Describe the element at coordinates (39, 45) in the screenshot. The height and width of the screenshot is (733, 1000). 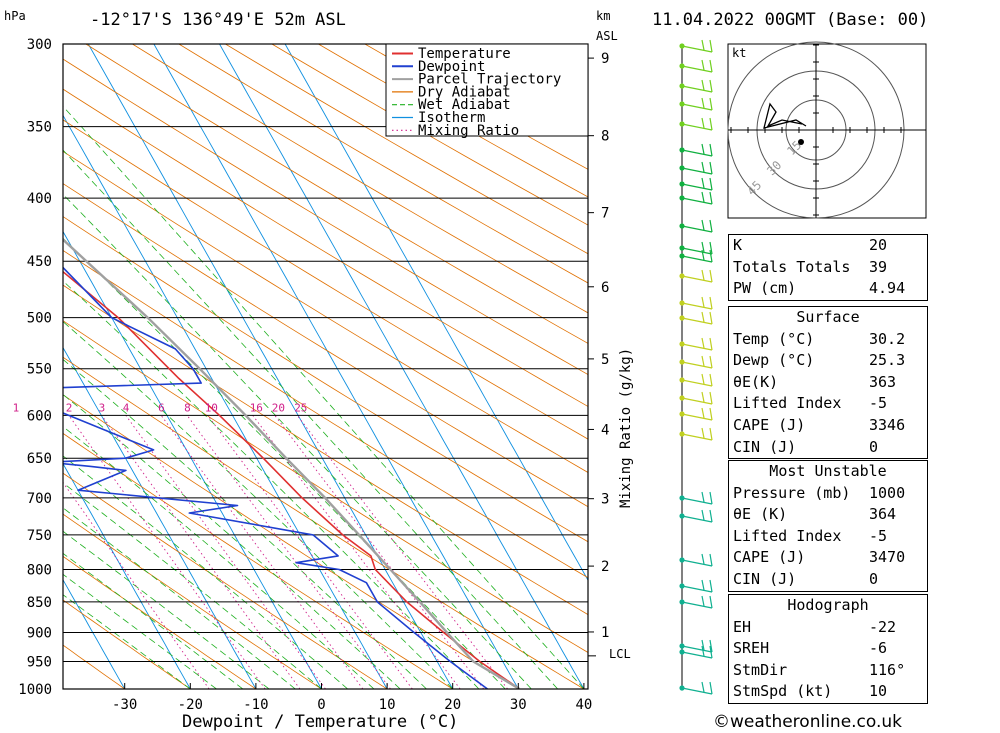
I see `pressure-tick-label: 300` at that location.